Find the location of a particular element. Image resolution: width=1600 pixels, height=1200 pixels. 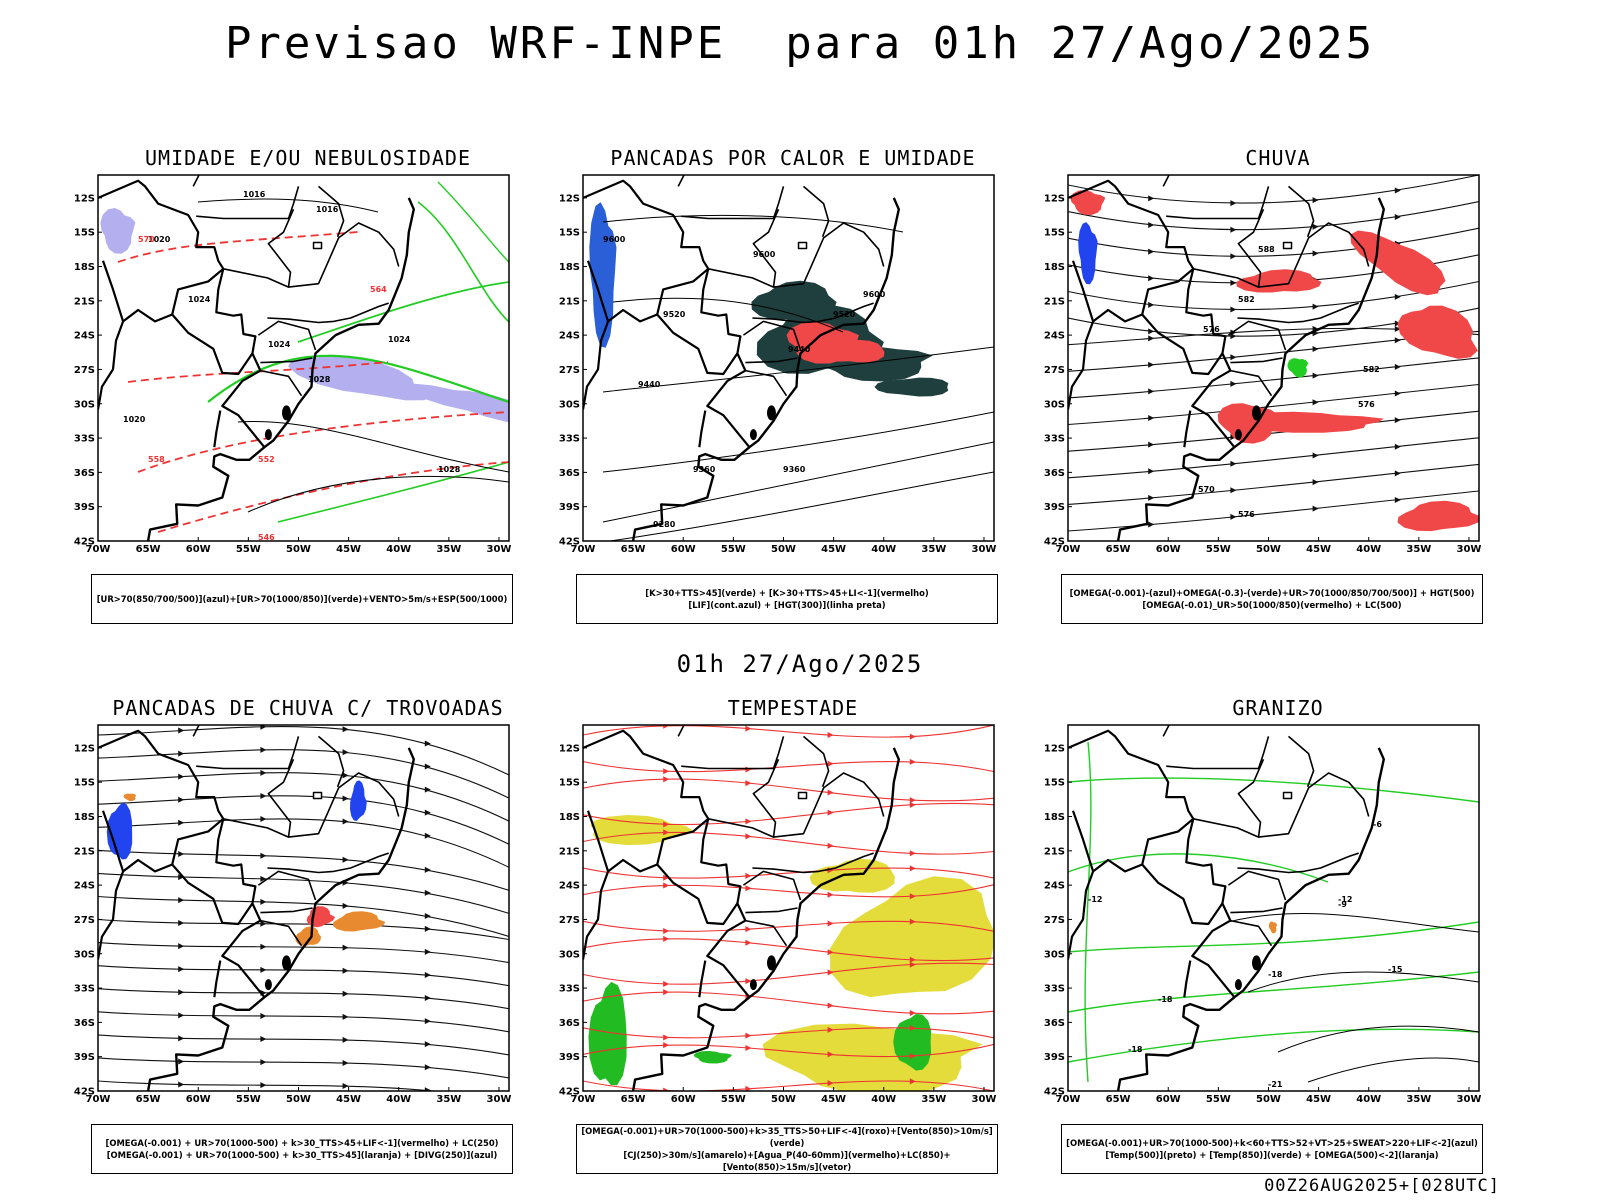

rain-red is located at coordinates (1398, 263).